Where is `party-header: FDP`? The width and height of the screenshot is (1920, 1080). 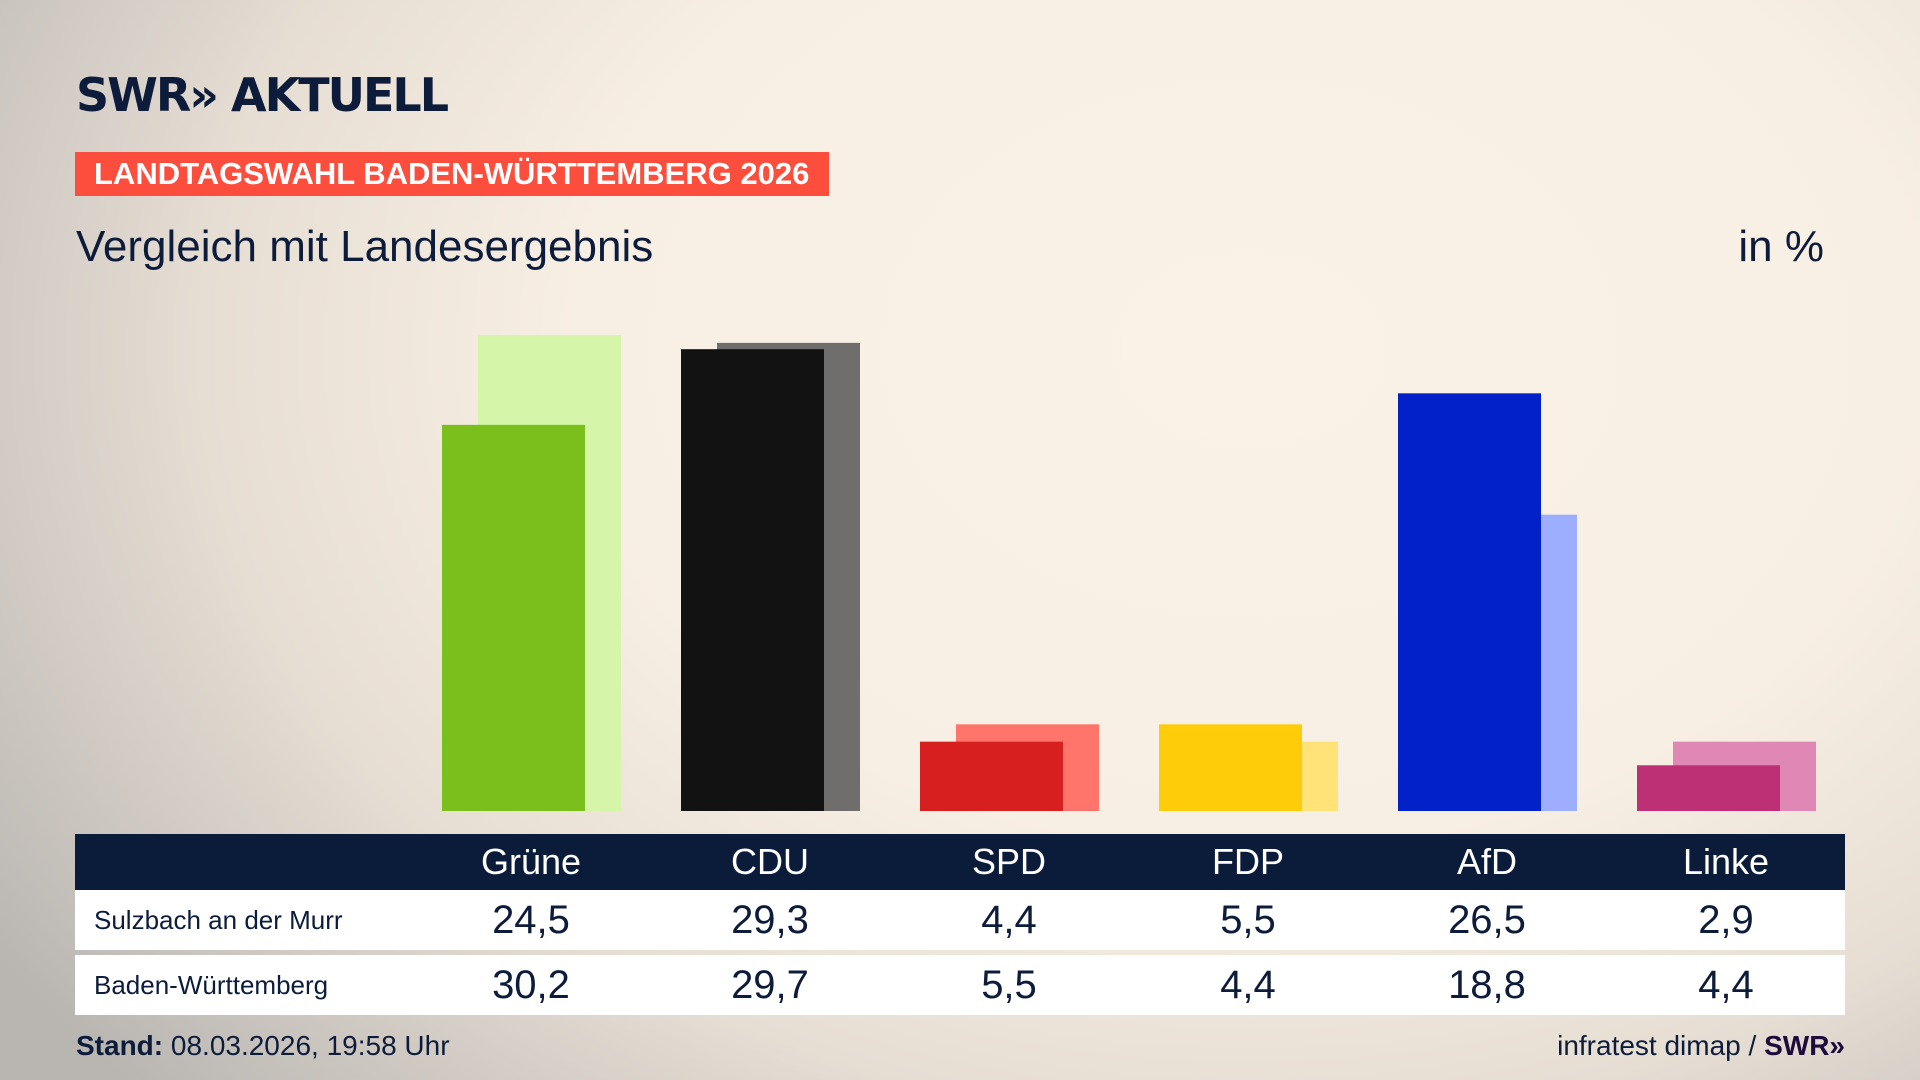
party-header: FDP is located at coordinates (1248, 861).